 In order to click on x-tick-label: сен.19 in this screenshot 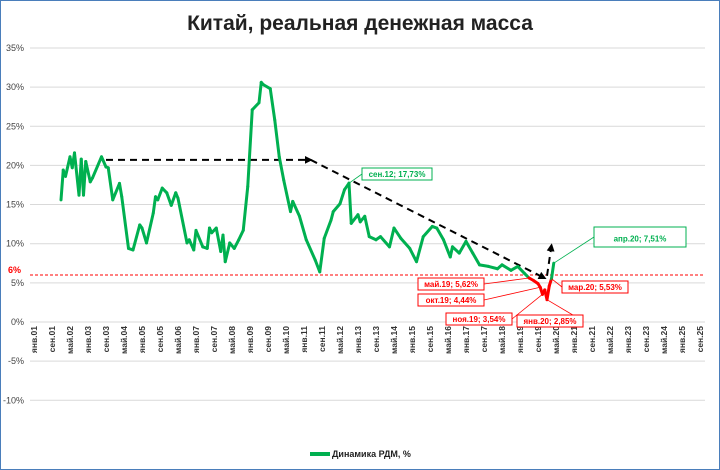, I will do `click(538, 339)`.